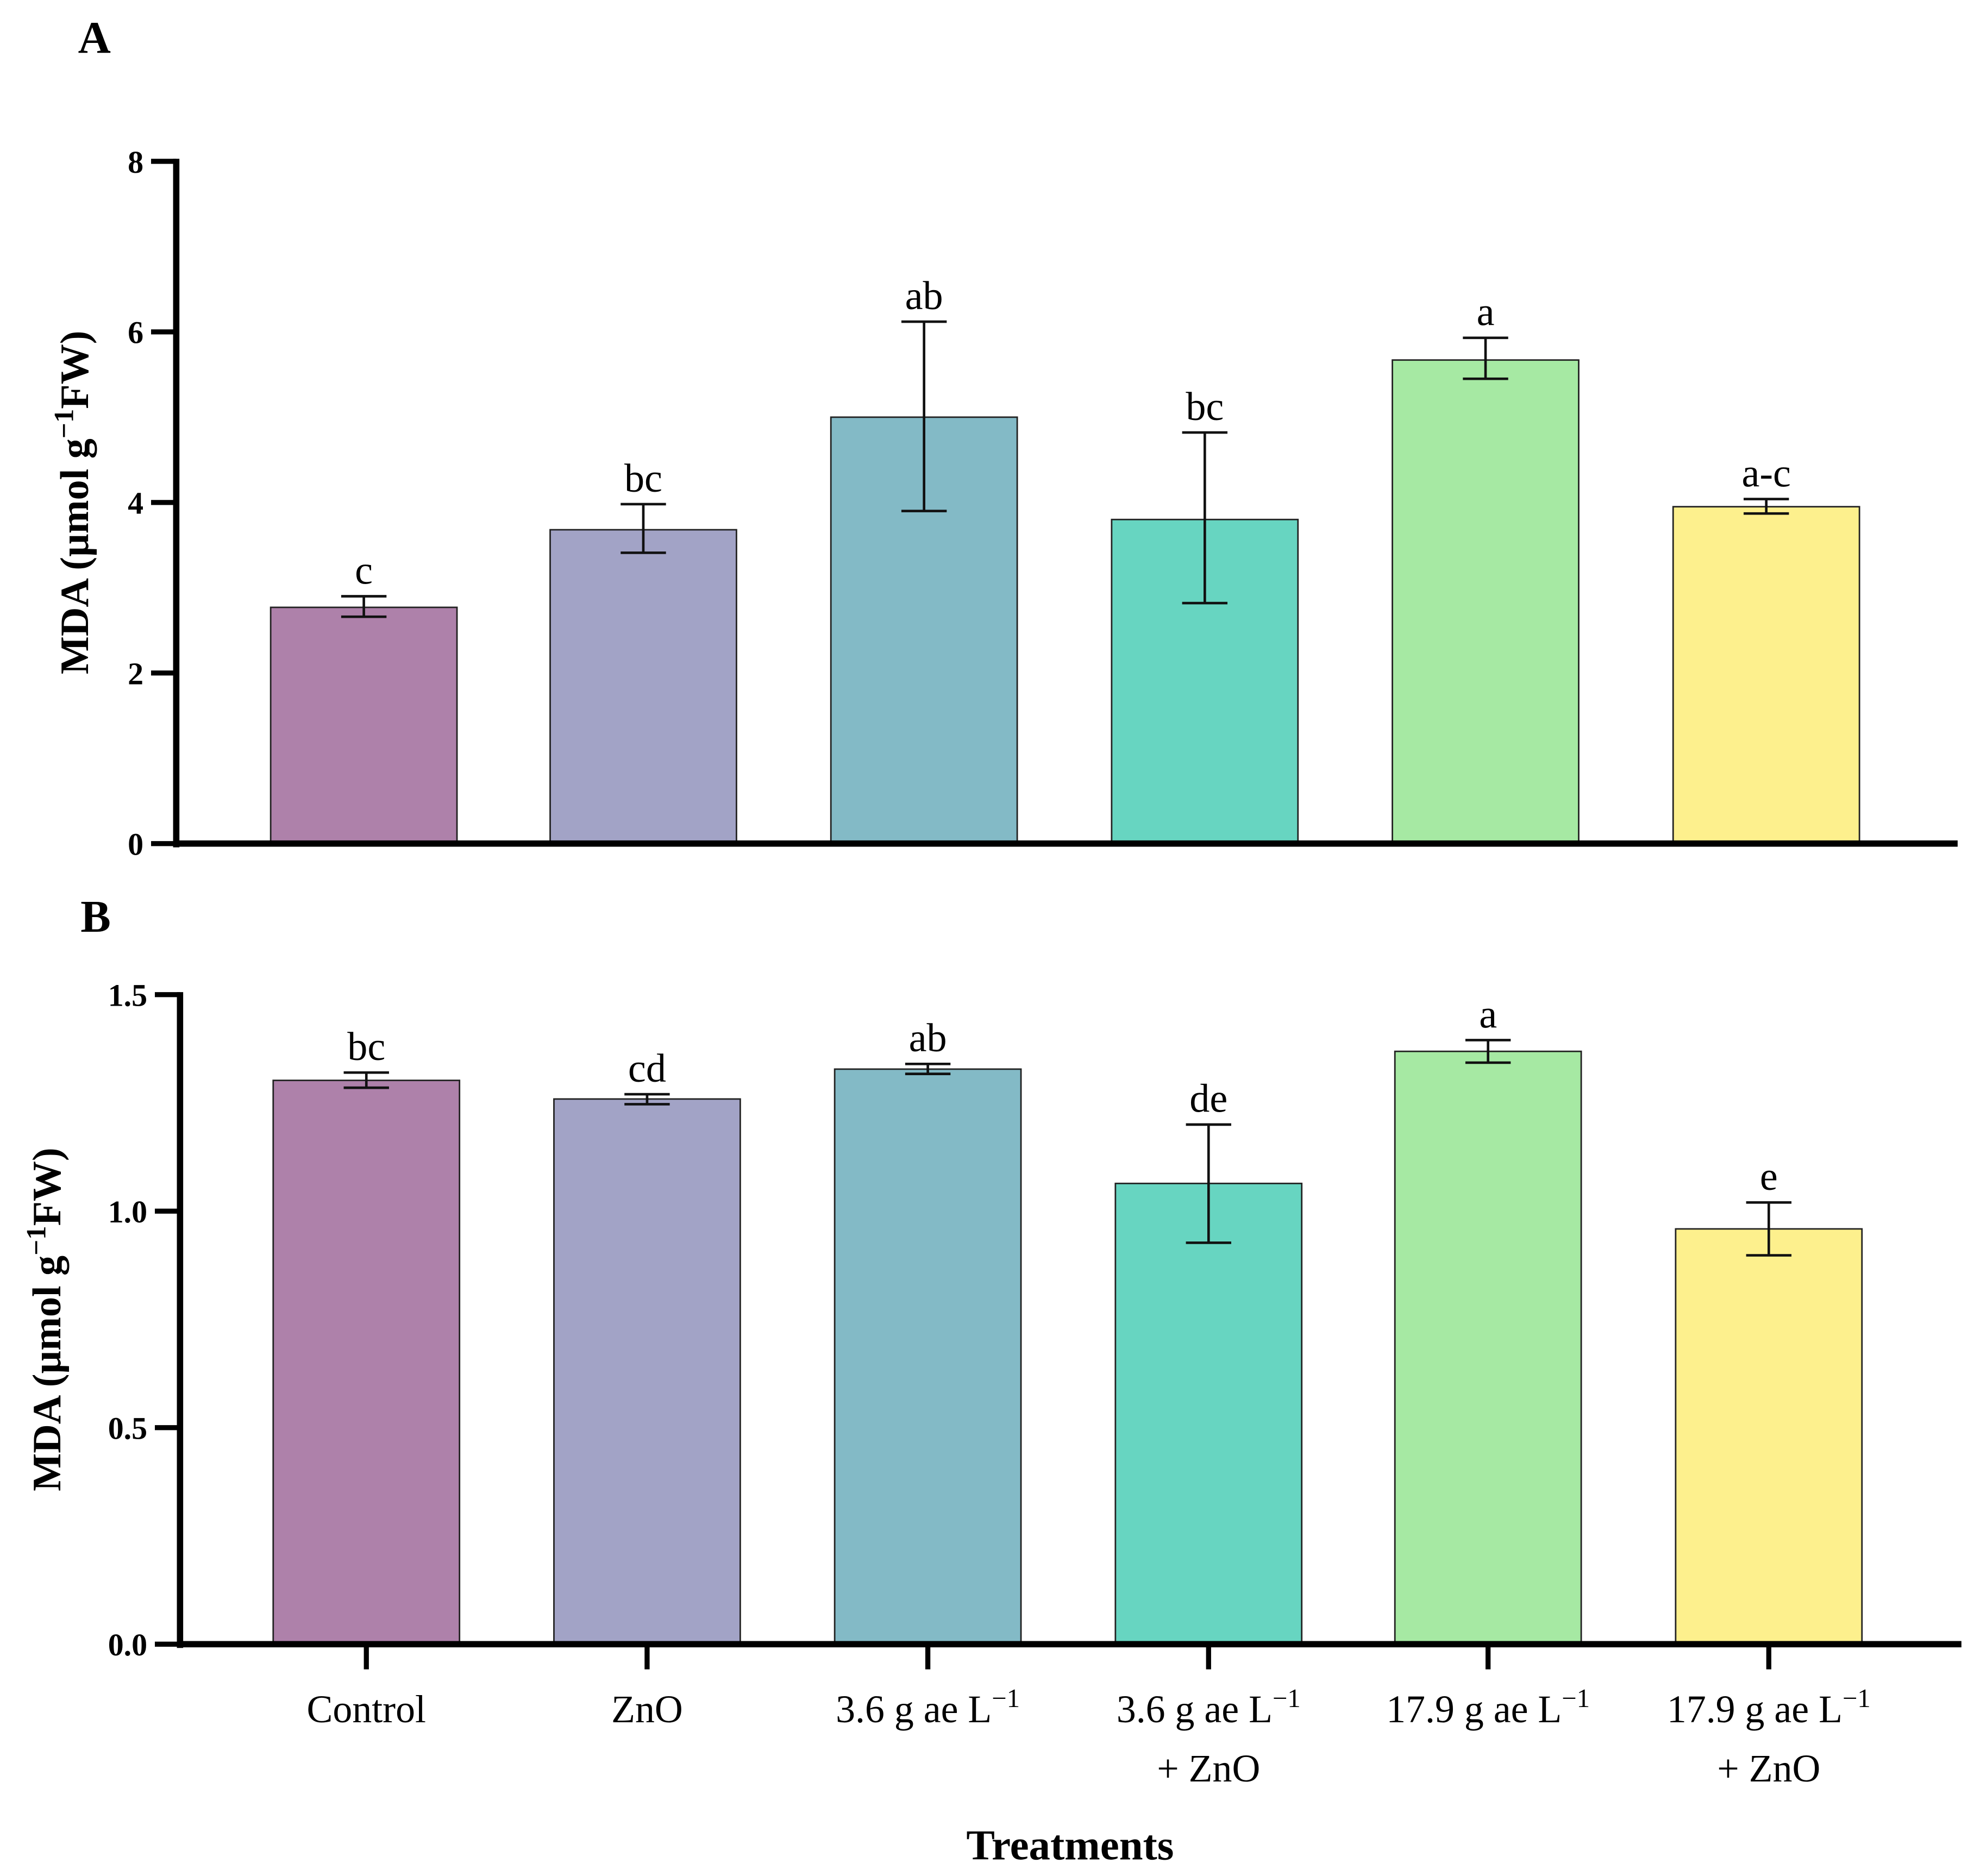 The width and height of the screenshot is (1974, 1876). Describe the element at coordinates (135, 503) in the screenshot. I see `y-tick-label: 4` at that location.